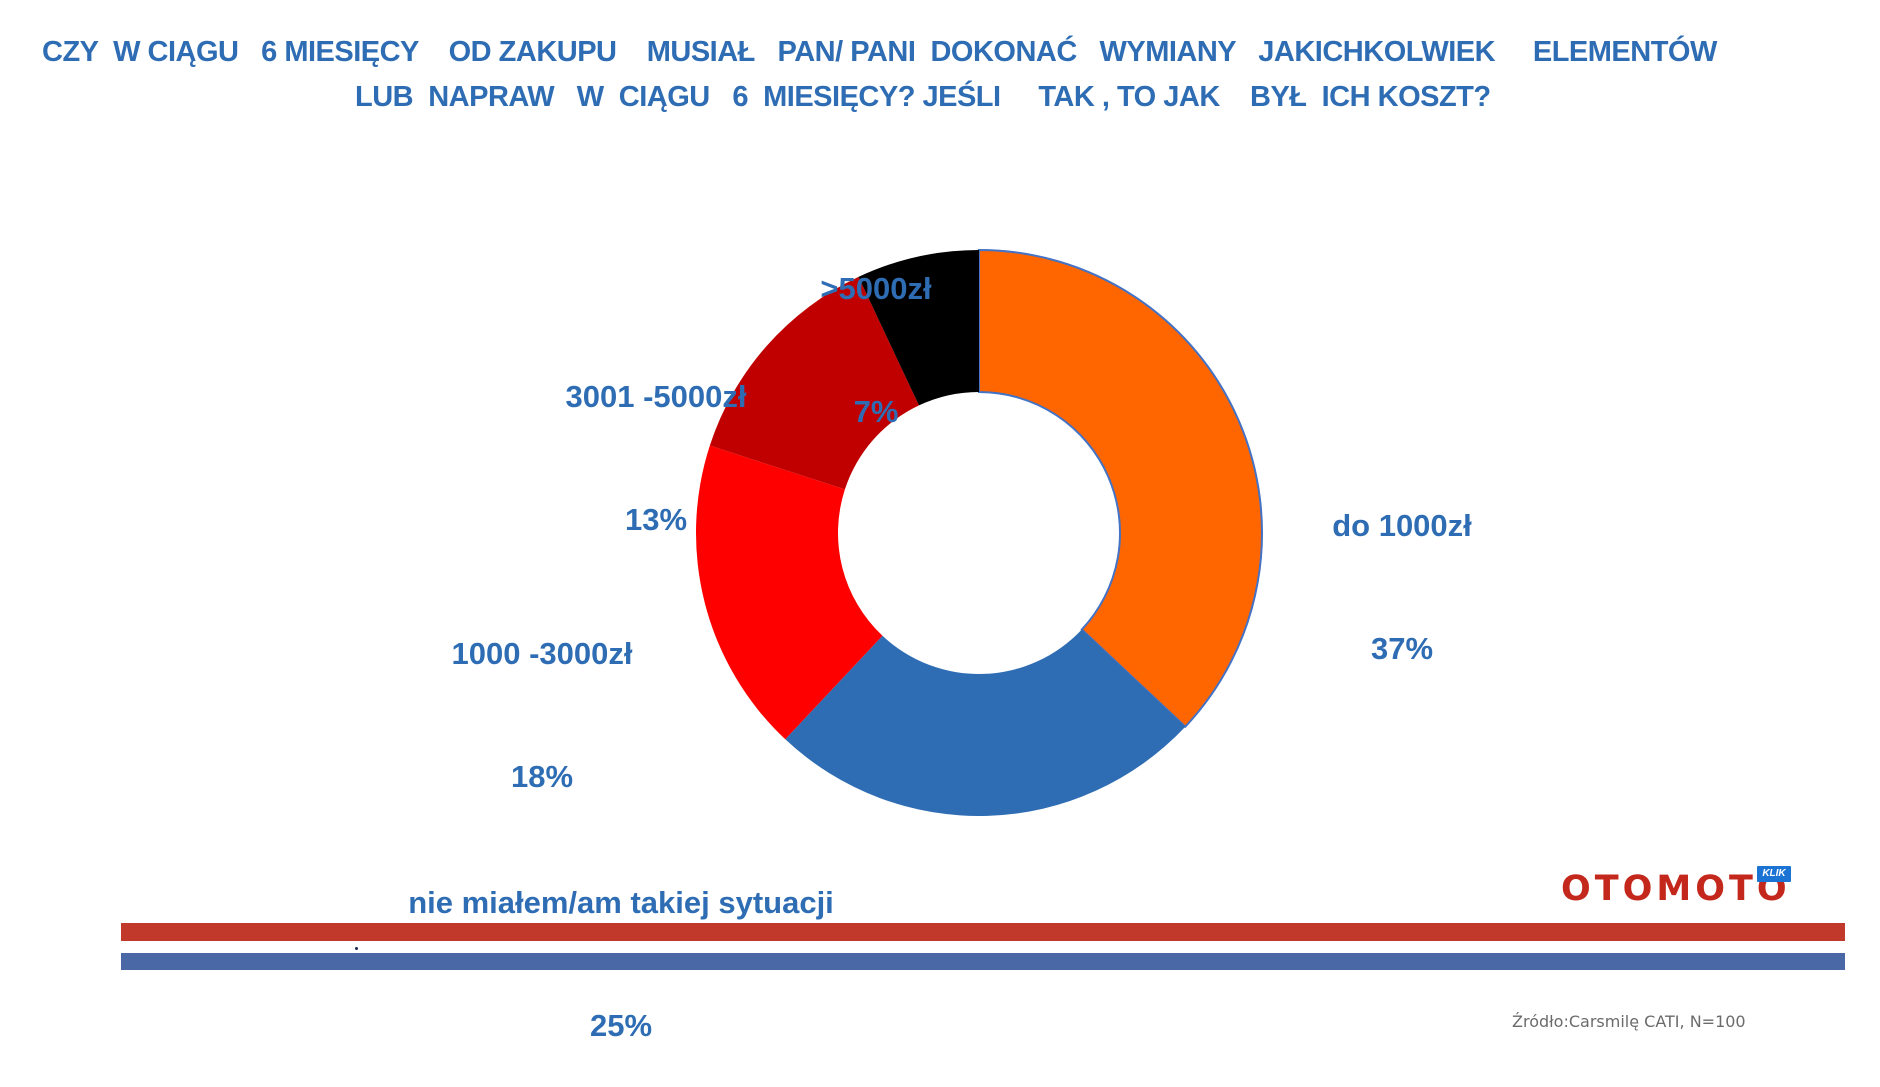 This screenshot has height=1087, width=1880. Describe the element at coordinates (542, 653) in the screenshot. I see `label-1000-3000-name: 1000 -3000zł` at that location.